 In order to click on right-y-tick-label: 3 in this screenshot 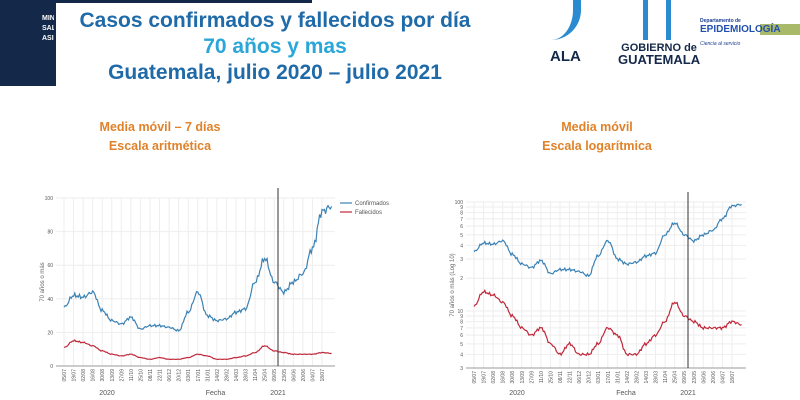, I will do `click(461, 260)`.